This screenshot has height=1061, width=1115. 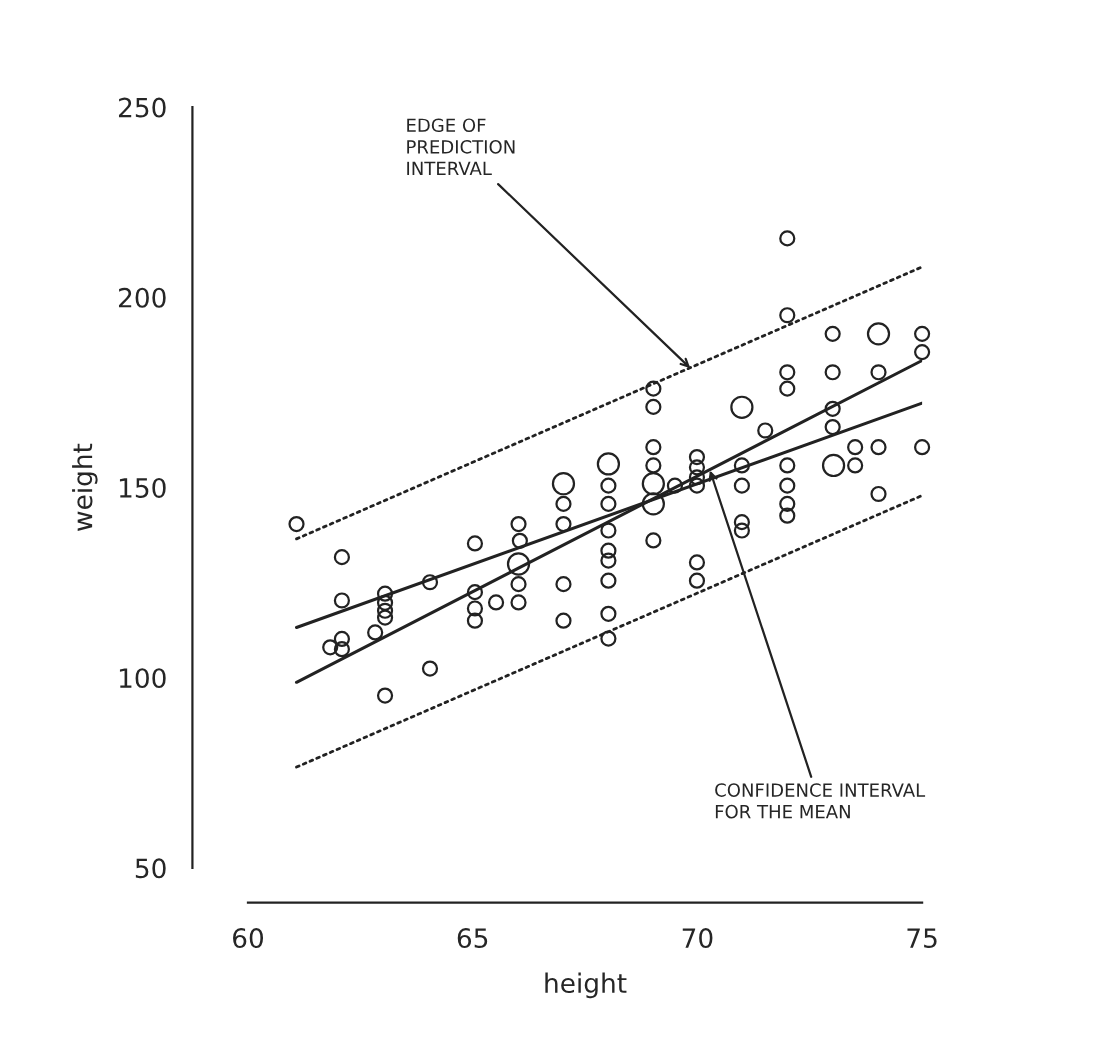 I want to click on annotation: EDGE OF PREDICTION INTERVAL, so click(x=461, y=146).